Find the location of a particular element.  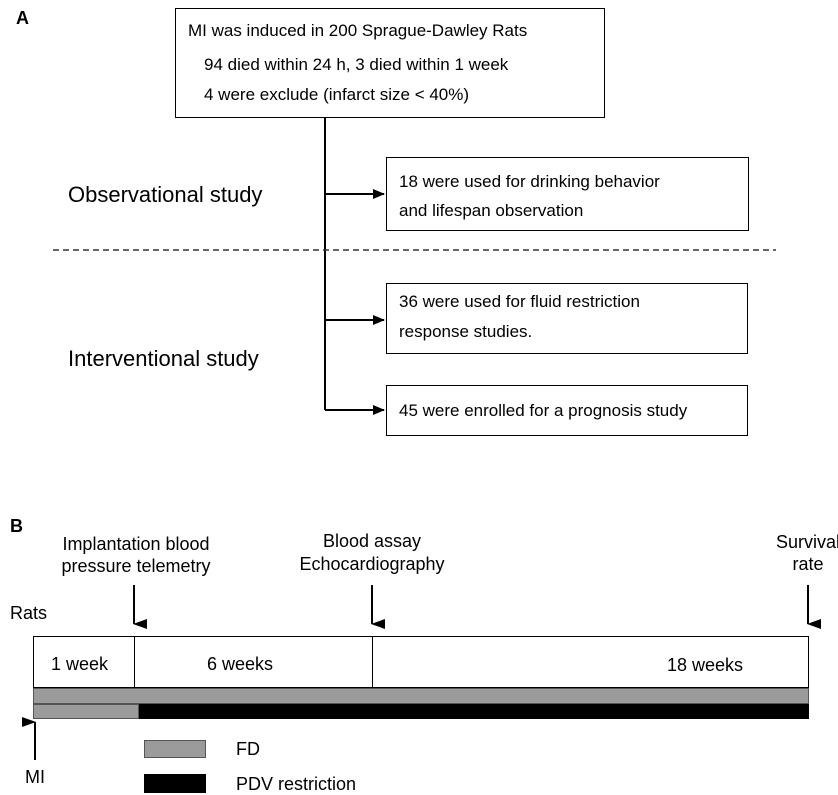

event-blood-line-1: Blood assay is located at coordinates (372, 541).